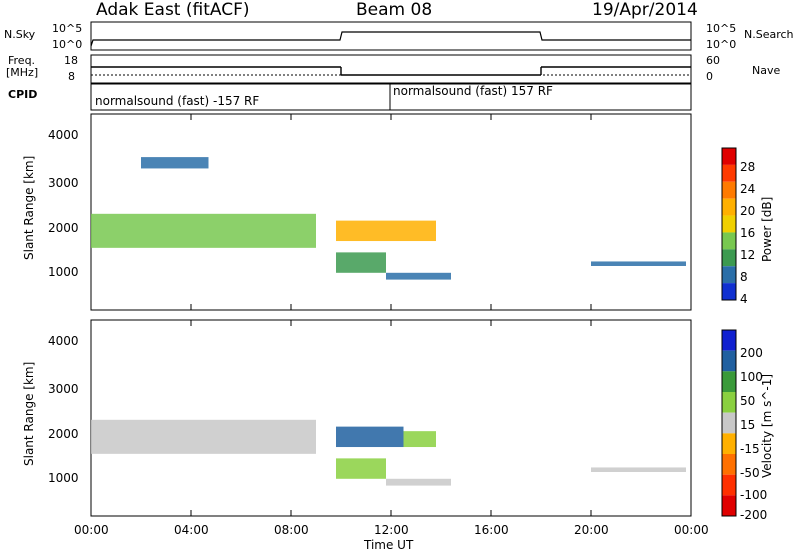  Describe the element at coordinates (748, 401) in the screenshot. I see `velocity-cbar-tick-50: 50` at that location.